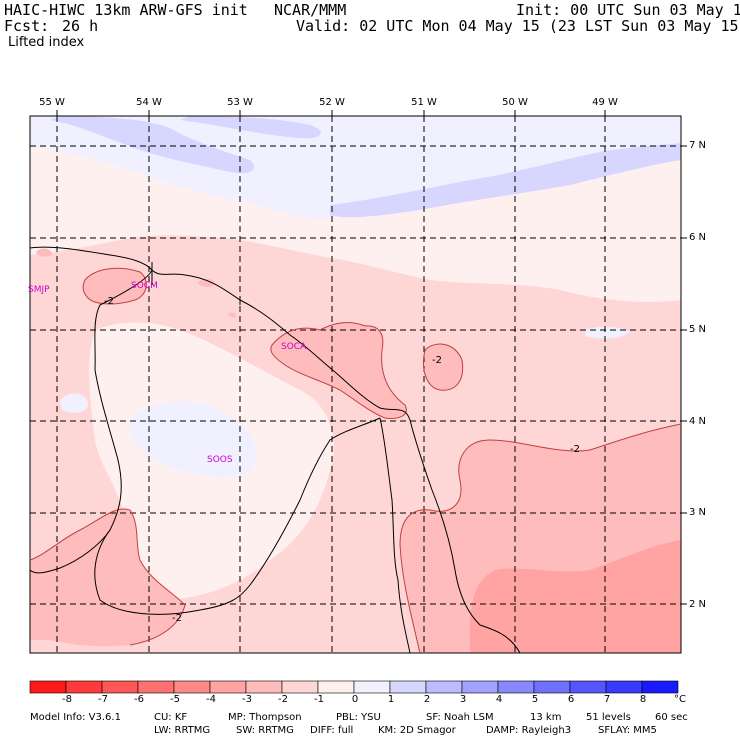 This screenshot has height=740, width=740. What do you see at coordinates (220, 333) in the screenshot?
I see `coastline` at bounding box center [220, 333].